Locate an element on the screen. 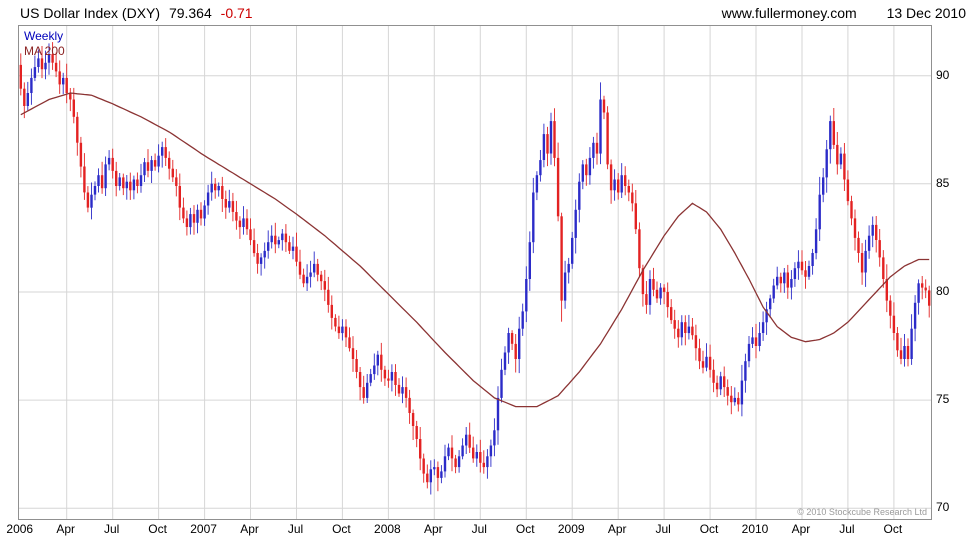  x-tick-label: 2006 is located at coordinates (20, 529).